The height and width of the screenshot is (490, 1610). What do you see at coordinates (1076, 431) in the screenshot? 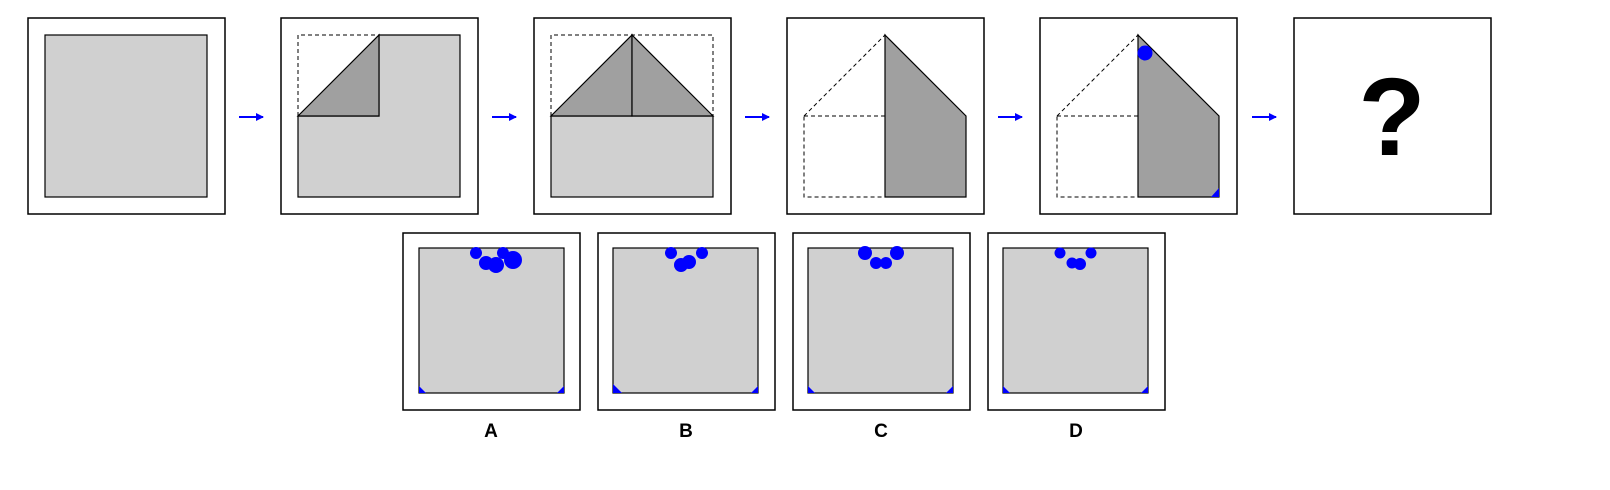
I see `option-d-label: D` at bounding box center [1076, 431].